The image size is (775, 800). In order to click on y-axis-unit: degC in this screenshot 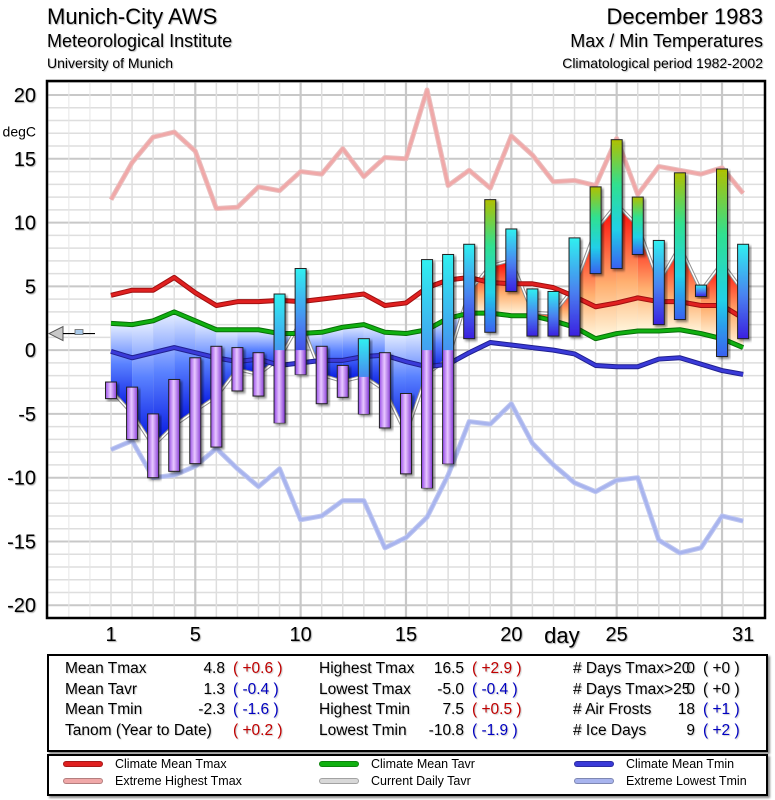, I will do `click(19, 132)`.